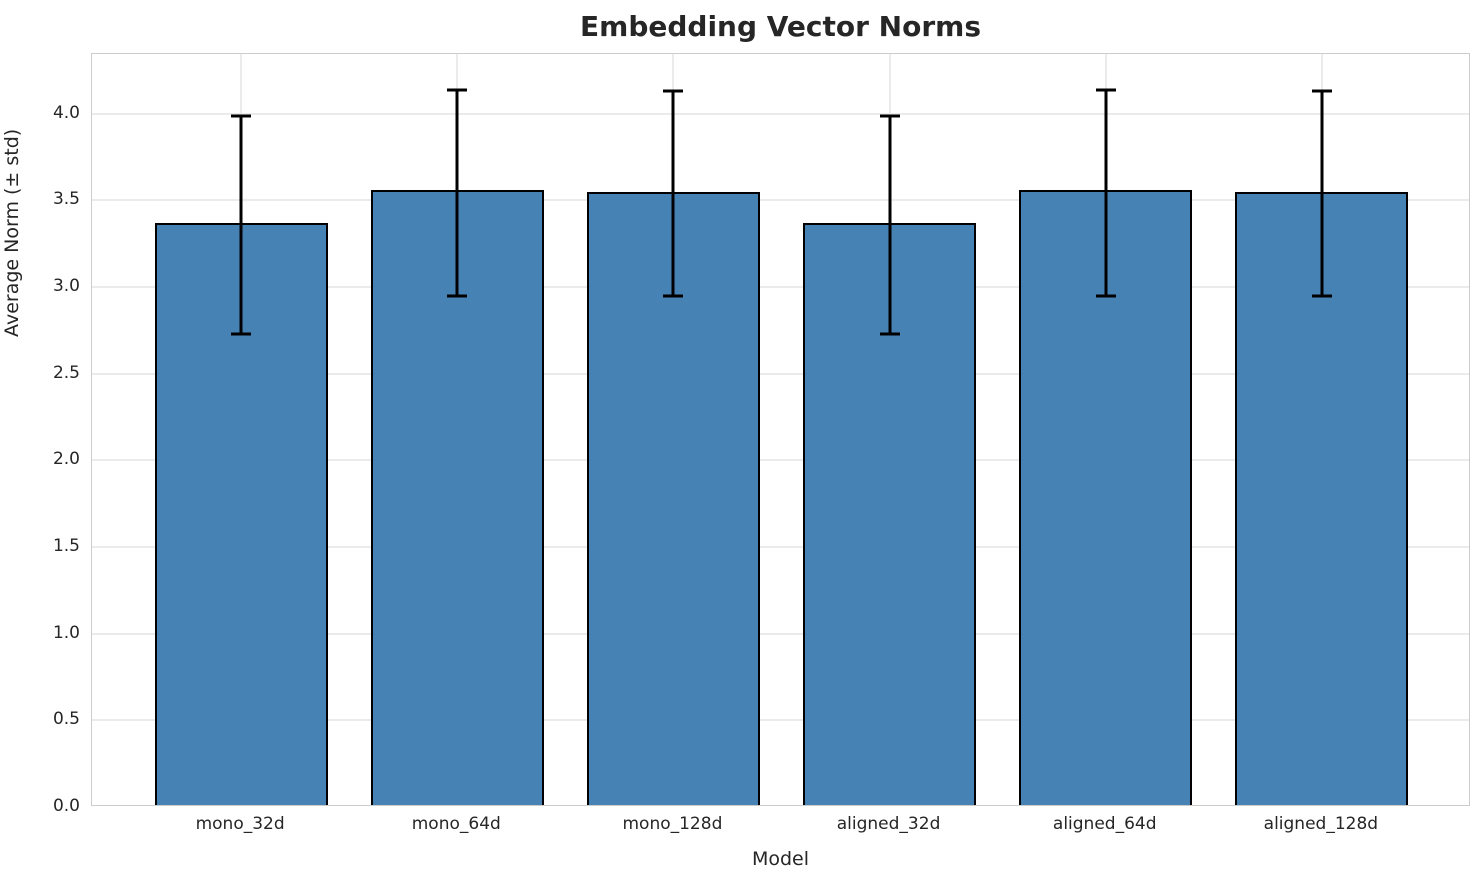 This screenshot has height=885, width=1484. What do you see at coordinates (241, 334) in the screenshot?
I see `error-cap-bottom-mono_32d` at bounding box center [241, 334].